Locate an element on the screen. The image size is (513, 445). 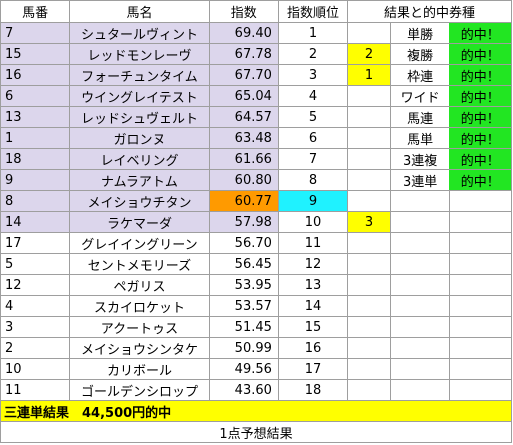
rank-cell: 6 is located at coordinates (313, 138).